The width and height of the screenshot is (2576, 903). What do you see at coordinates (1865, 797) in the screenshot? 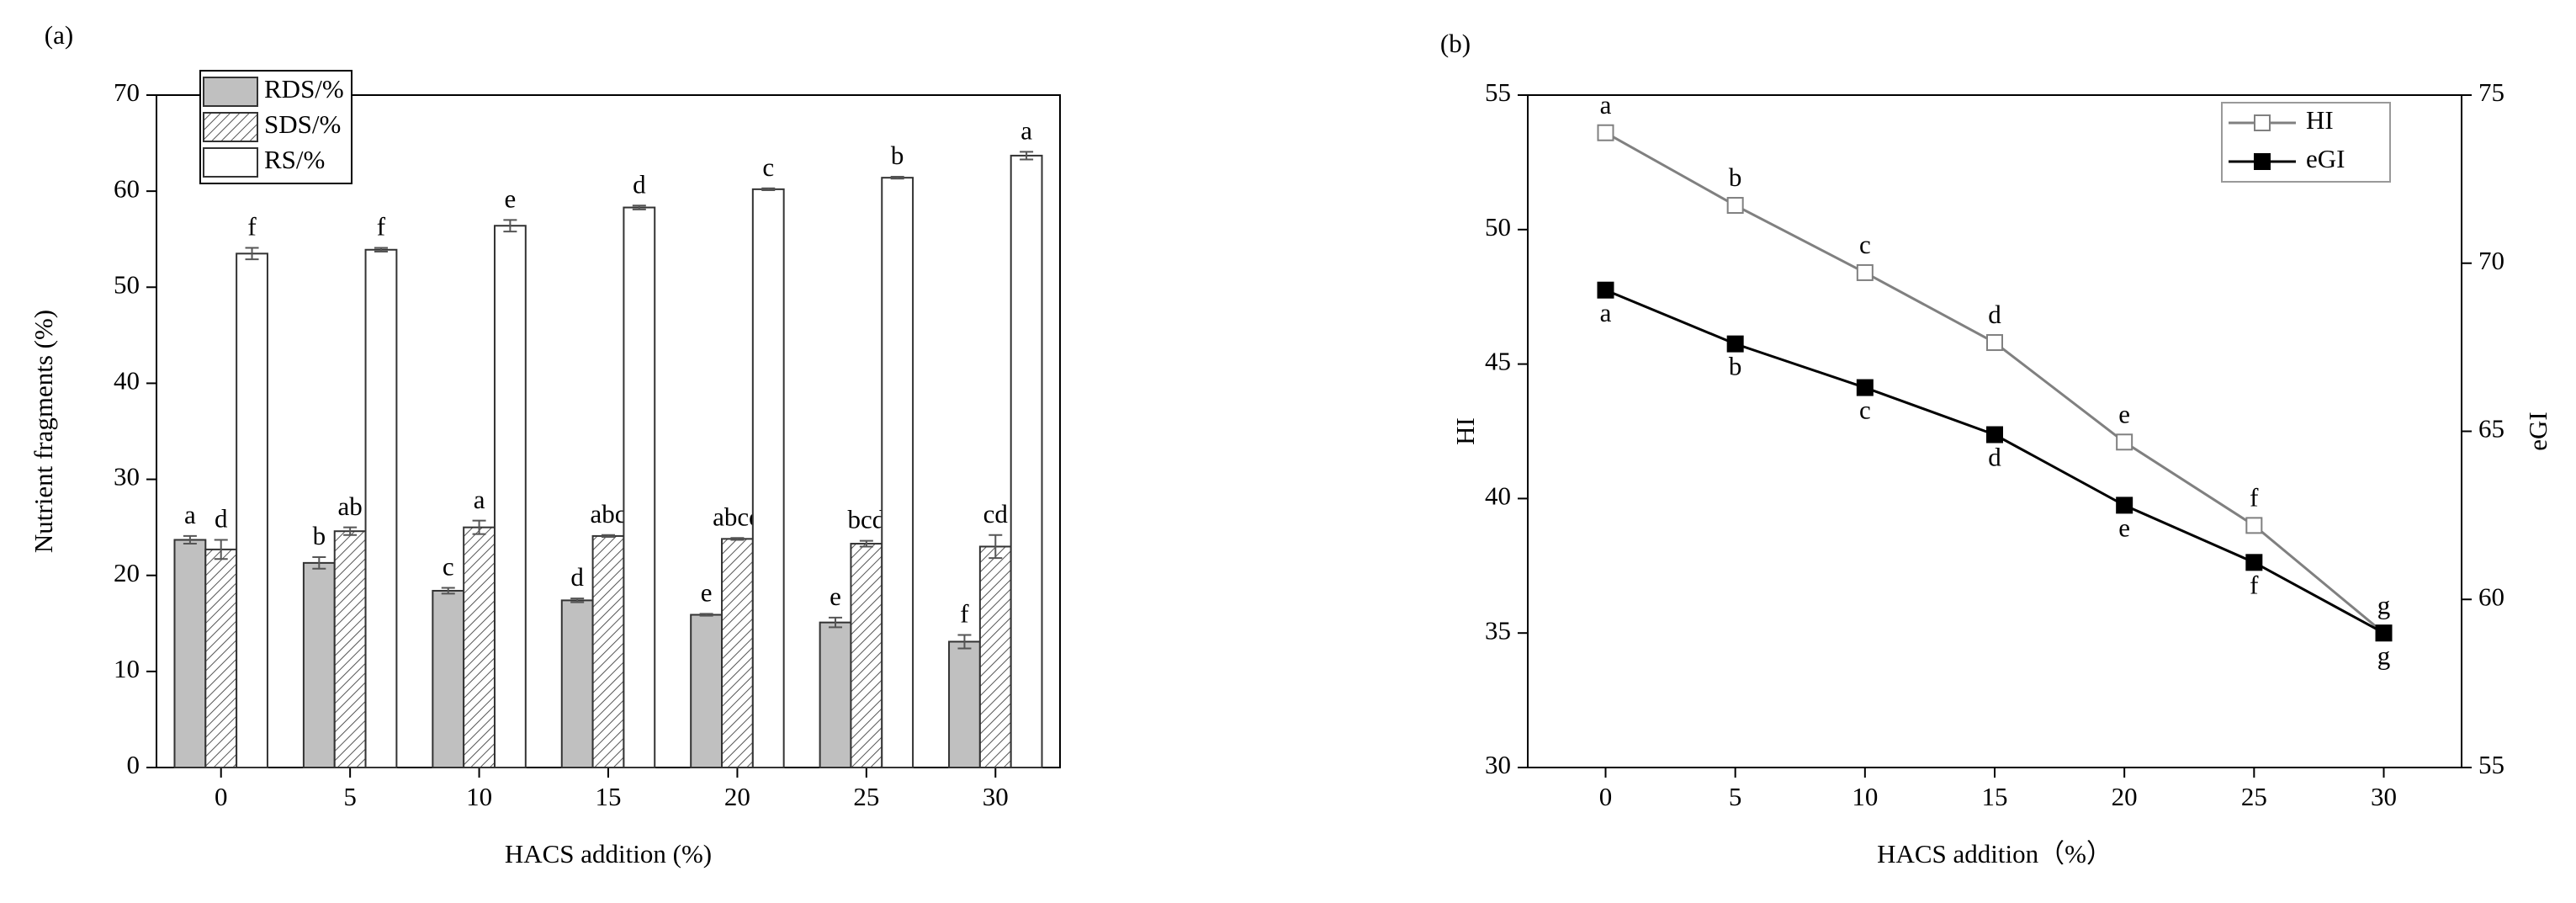
I see `x-tick-label: 10` at bounding box center [1865, 797].